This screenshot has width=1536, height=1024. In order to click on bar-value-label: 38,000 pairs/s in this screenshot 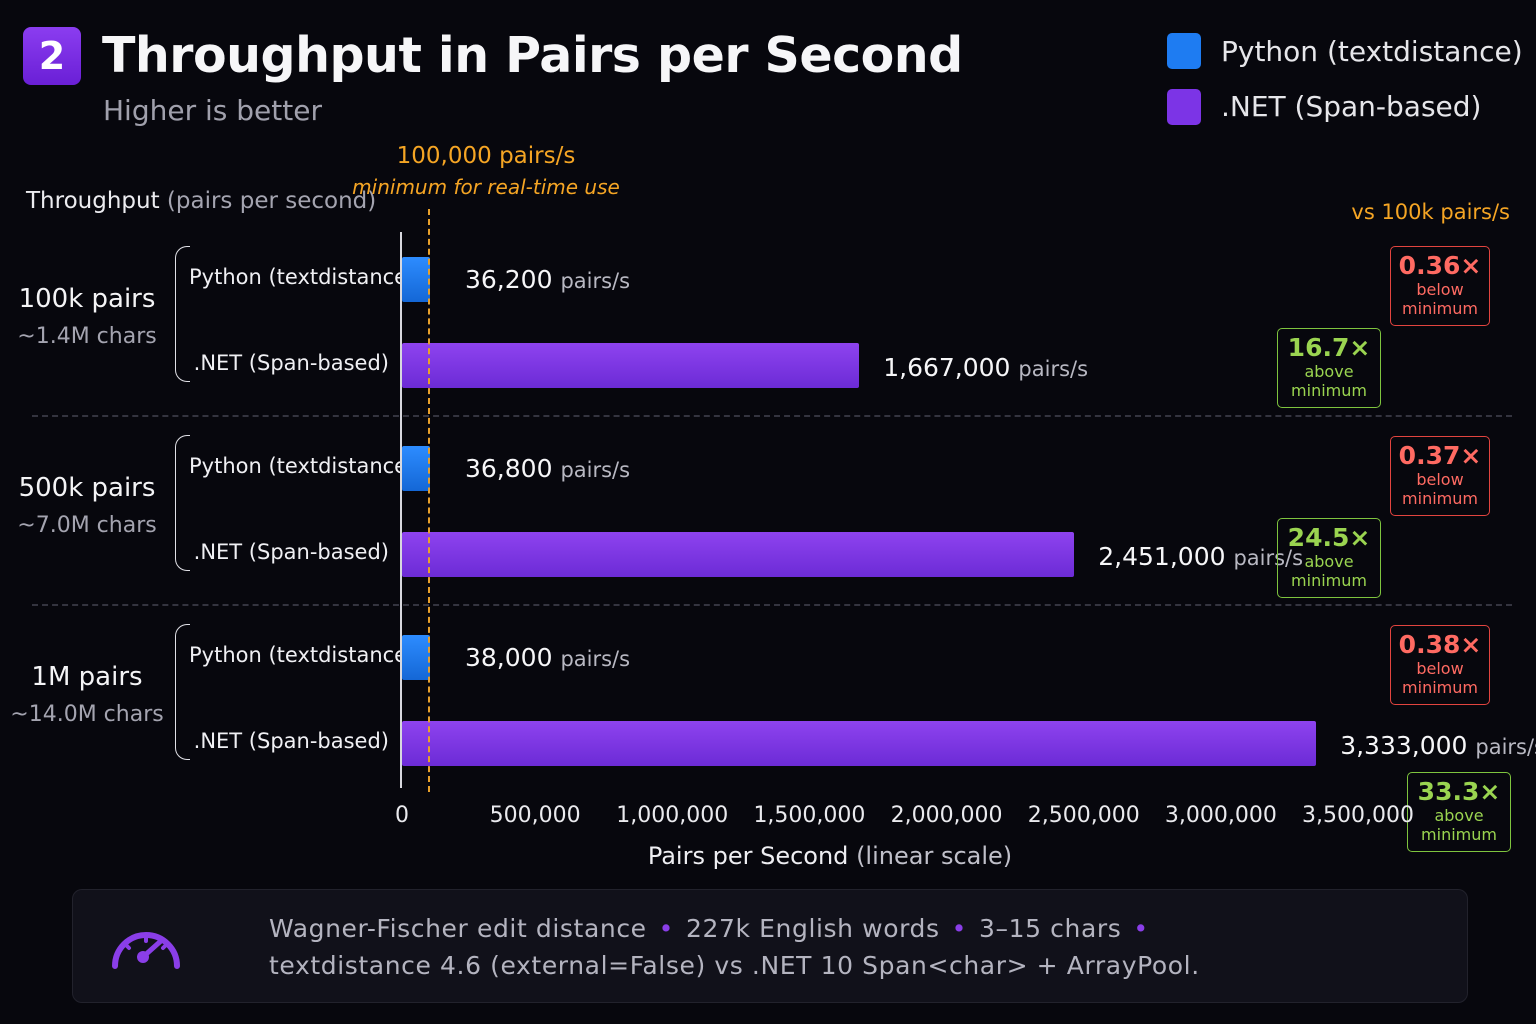, I will do `click(547, 657)`.